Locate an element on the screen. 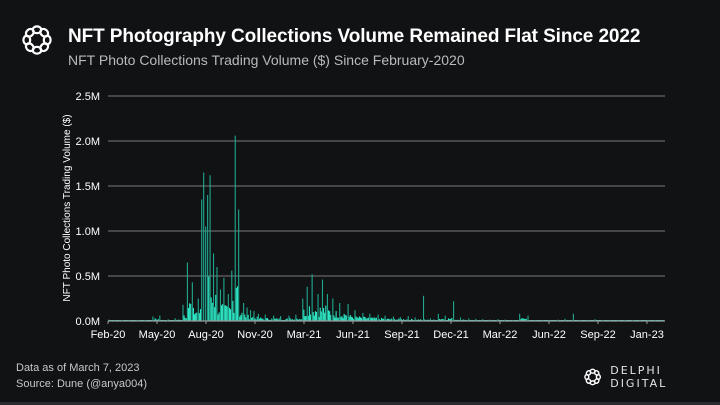 The image size is (720, 405). y-tick-label: 0.0M is located at coordinates (88, 322).